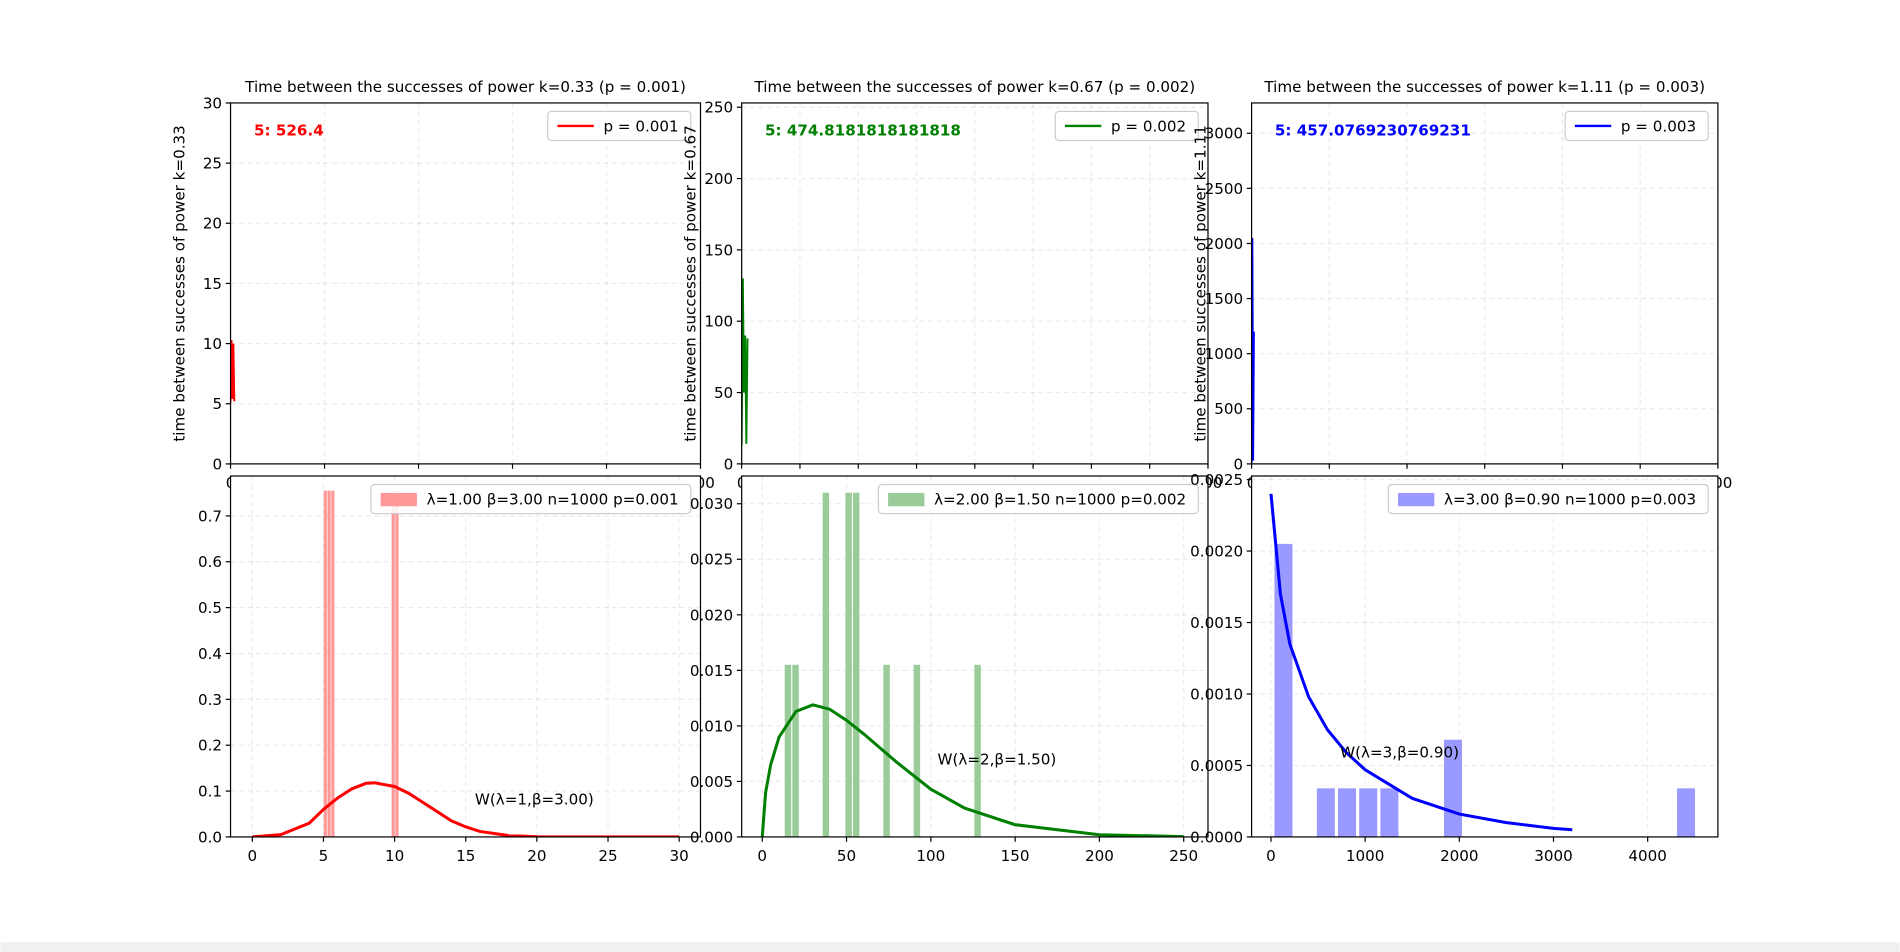 This screenshot has width=1900, height=952. What do you see at coordinates (1216, 480) in the screenshot?
I see `y-tick-label: 0.0025` at bounding box center [1216, 480].